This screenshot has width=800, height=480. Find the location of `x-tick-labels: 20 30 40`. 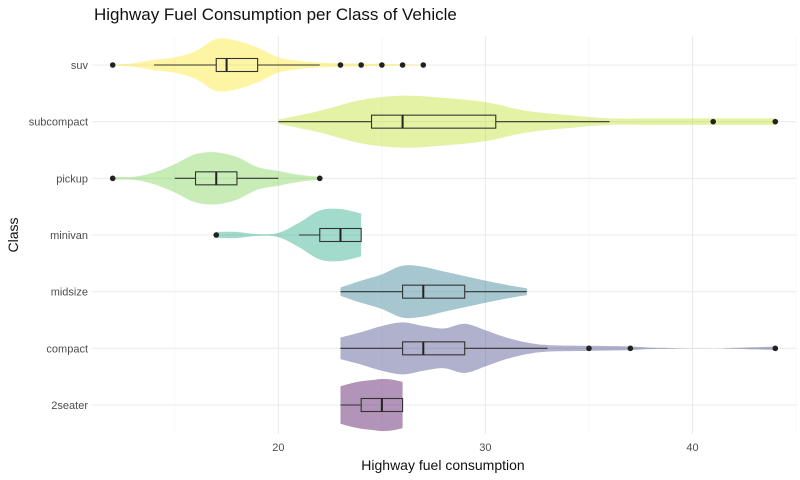

x-tick-labels: 20 30 40 is located at coordinates (485, 448).